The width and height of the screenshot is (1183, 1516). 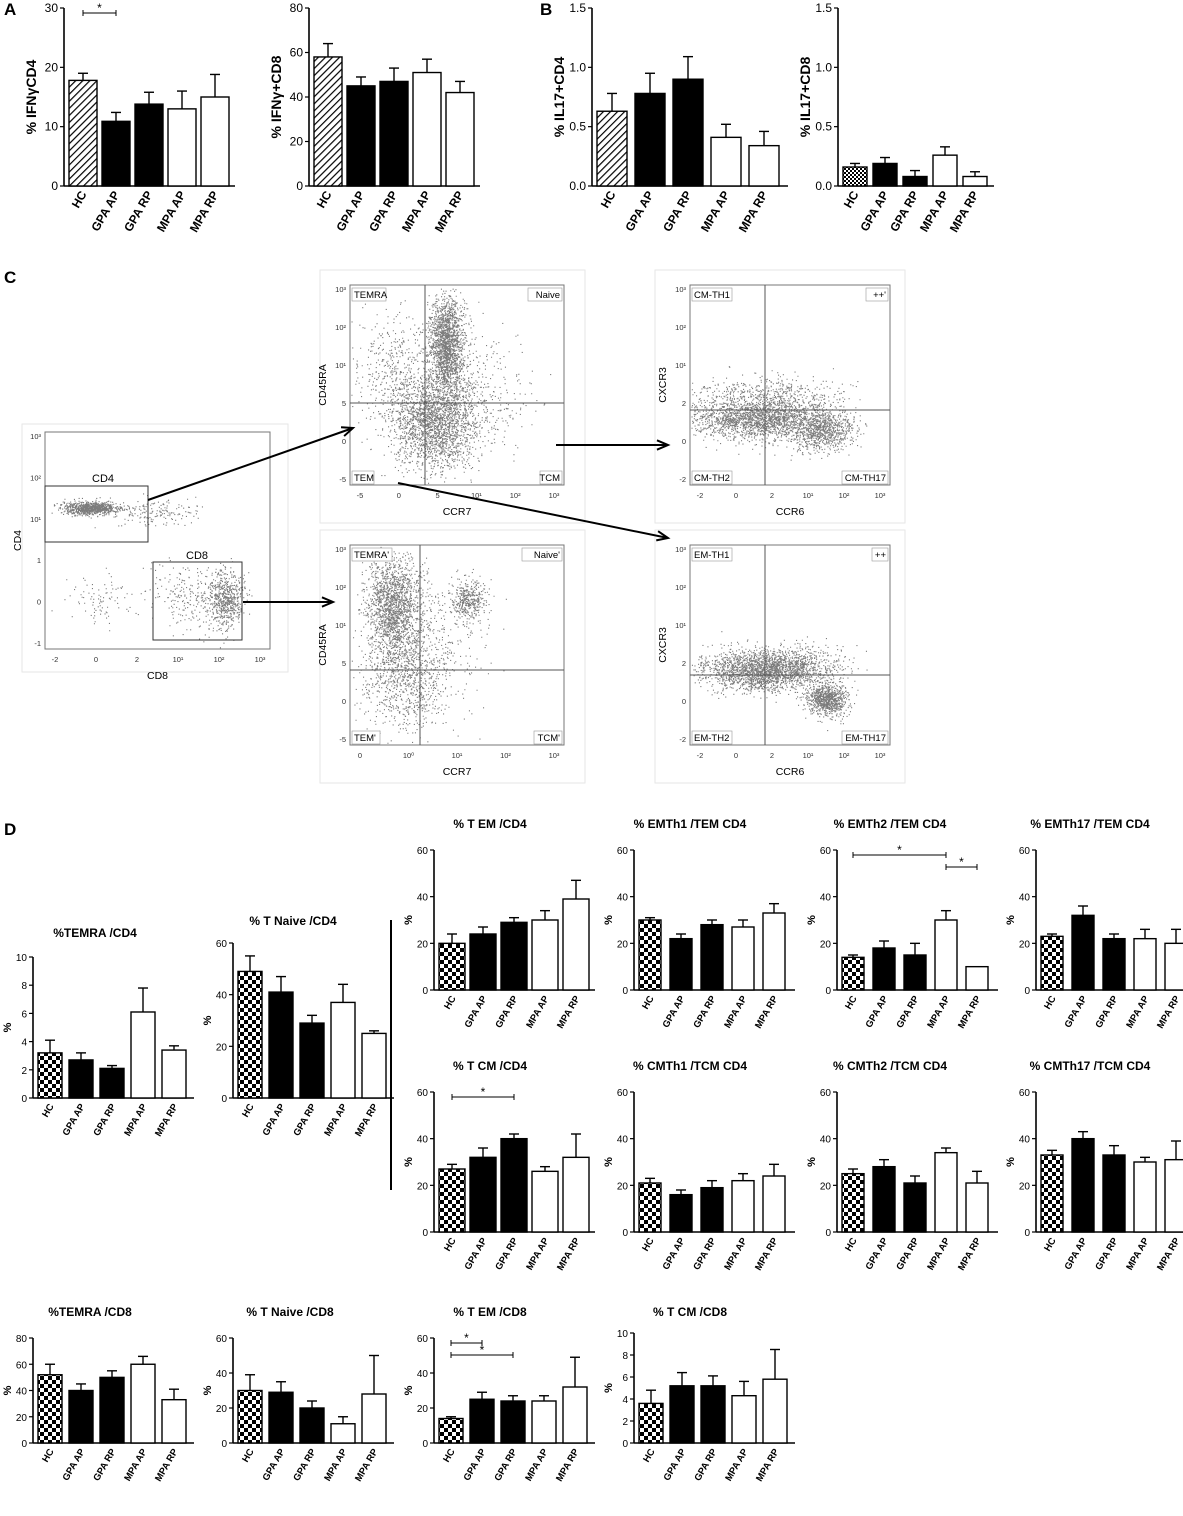 I want to click on y-tick-label: 40, so click(x=423, y=1140).